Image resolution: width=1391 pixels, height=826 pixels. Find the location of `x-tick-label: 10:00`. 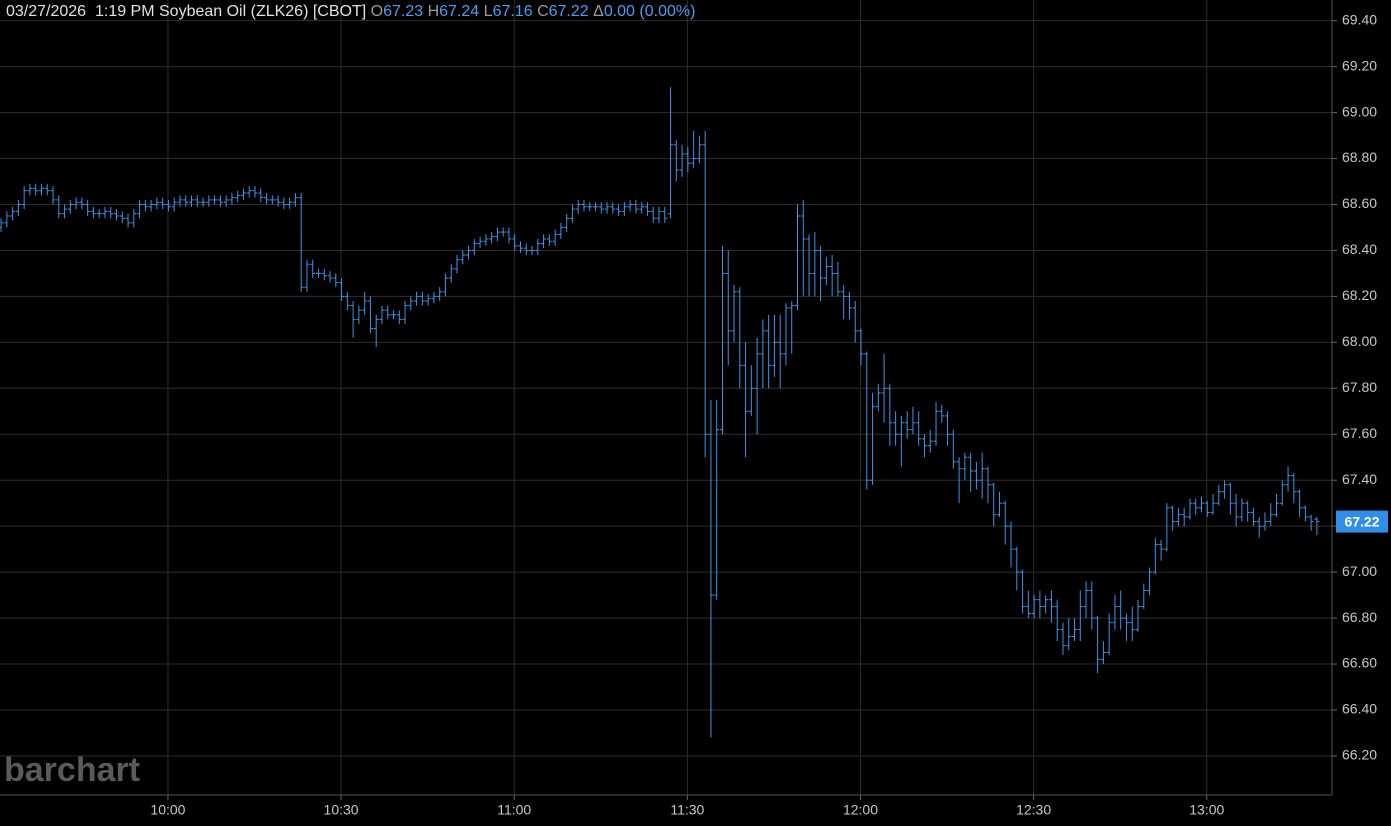

x-tick-label: 10:00 is located at coordinates (167, 810).